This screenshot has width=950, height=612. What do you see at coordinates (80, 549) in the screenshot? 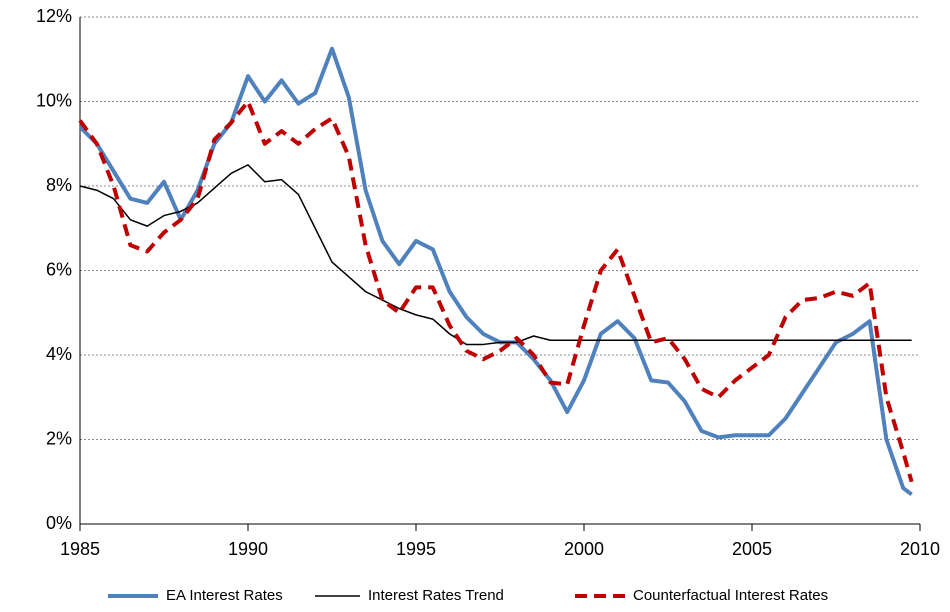
I see `x-tick-label: 1985` at bounding box center [80, 549].